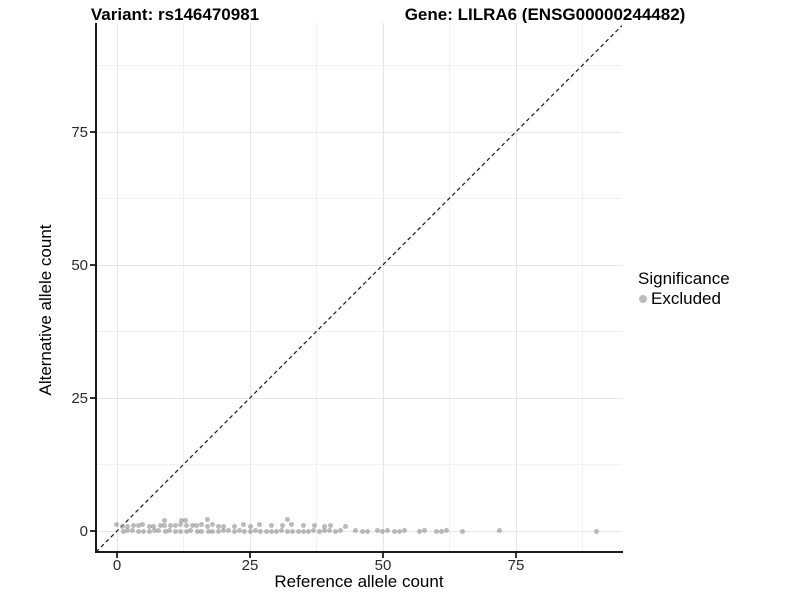 Image resolution: width=800 pixels, height=600 pixels. Describe the element at coordinates (250, 555) in the screenshot. I see `x-tick-mark` at that location.